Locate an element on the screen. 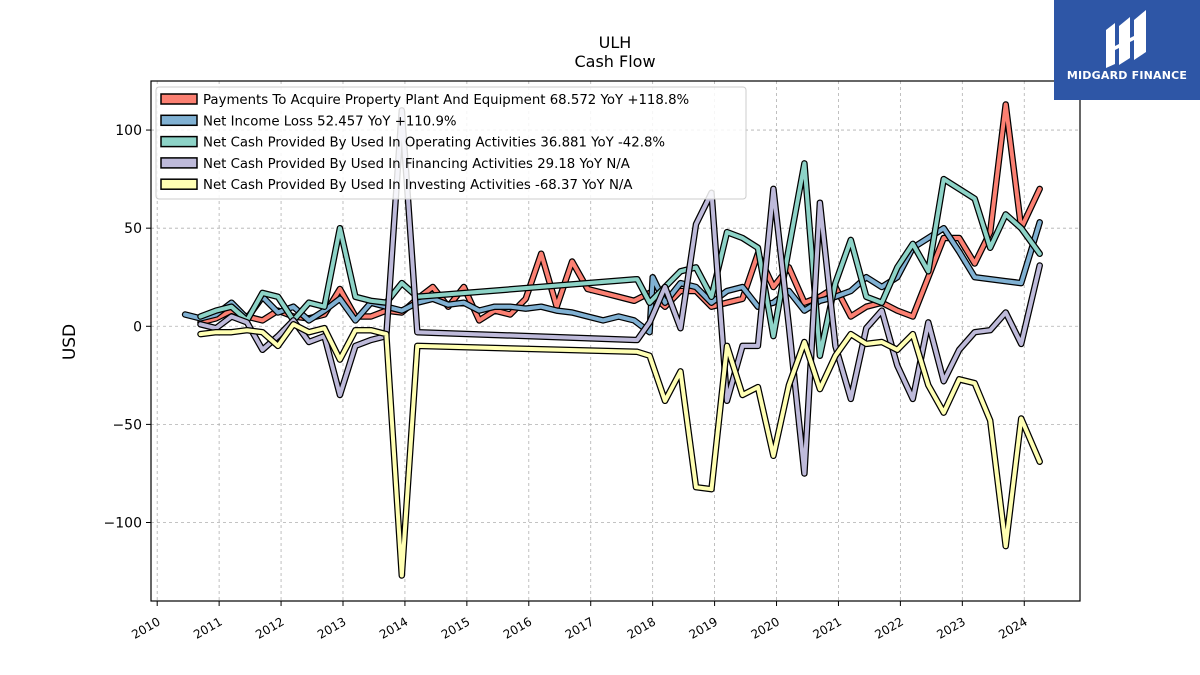  x-tick-label: 2014 is located at coordinates (393, 627).